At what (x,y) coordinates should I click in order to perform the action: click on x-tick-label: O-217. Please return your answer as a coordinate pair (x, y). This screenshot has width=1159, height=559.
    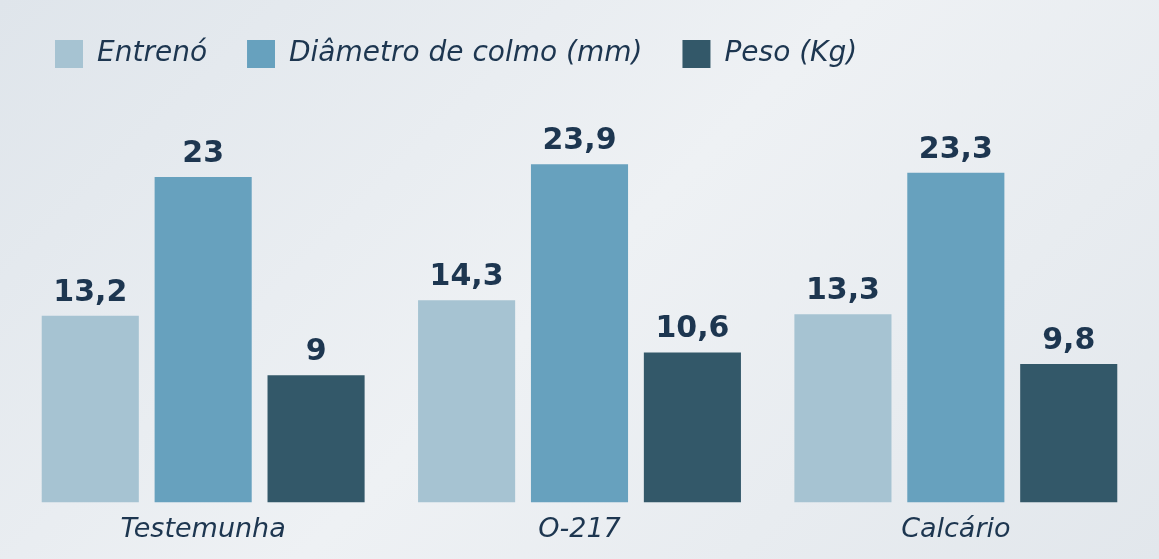
    Looking at the image, I should click on (579, 527).